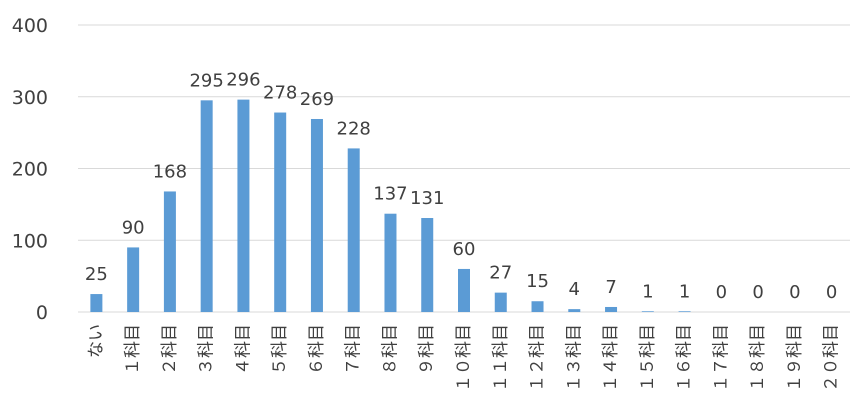  I want to click on data-label: 131, so click(427, 198).